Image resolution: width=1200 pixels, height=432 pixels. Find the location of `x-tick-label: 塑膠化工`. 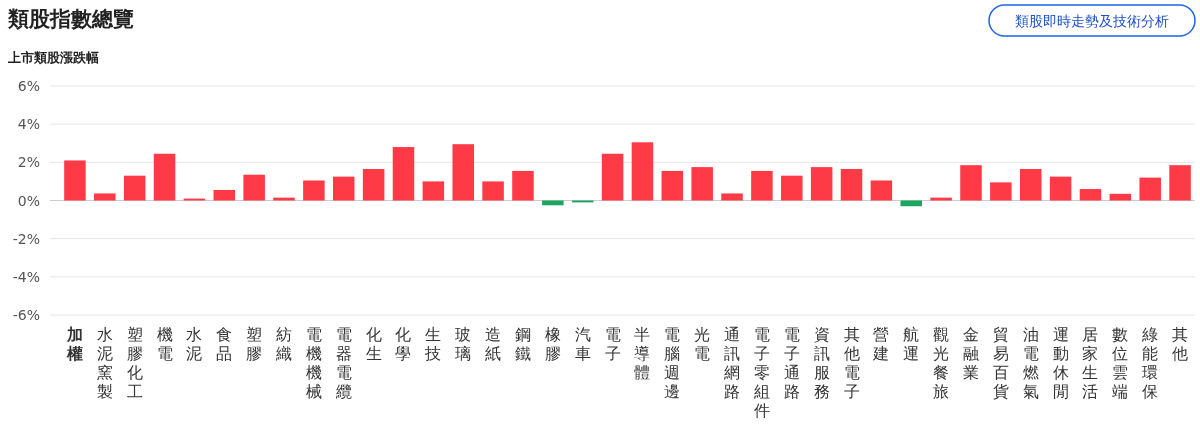

x-tick-label: 塑膠化工 is located at coordinates (134, 363).